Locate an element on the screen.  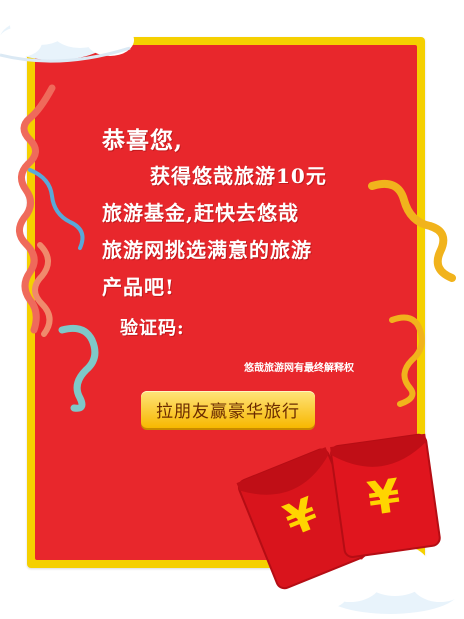
message-line-4: 产品吧! is located at coordinates (138, 287).